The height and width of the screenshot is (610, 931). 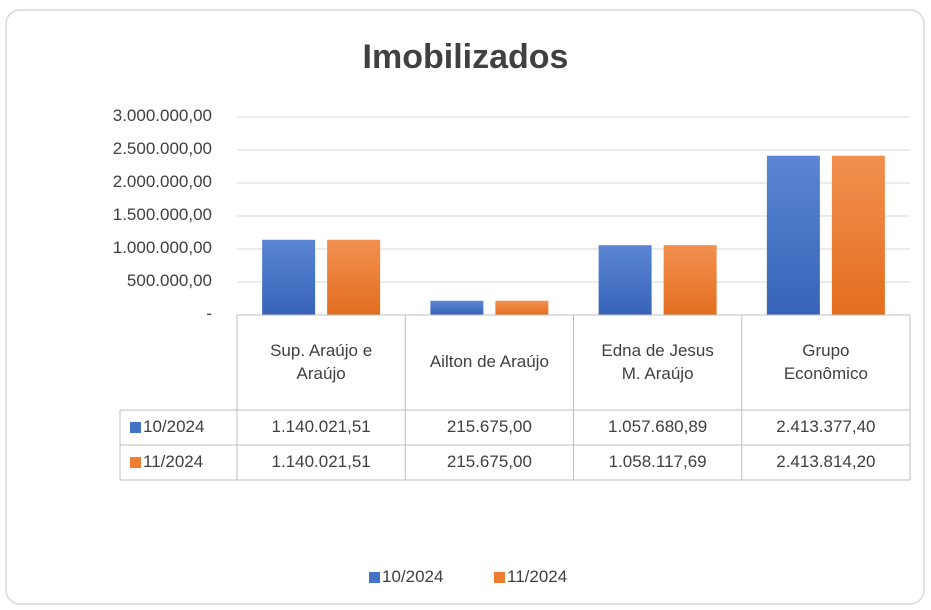 What do you see at coordinates (173, 461) in the screenshot?
I see `table-series-name: 11/2024` at bounding box center [173, 461].